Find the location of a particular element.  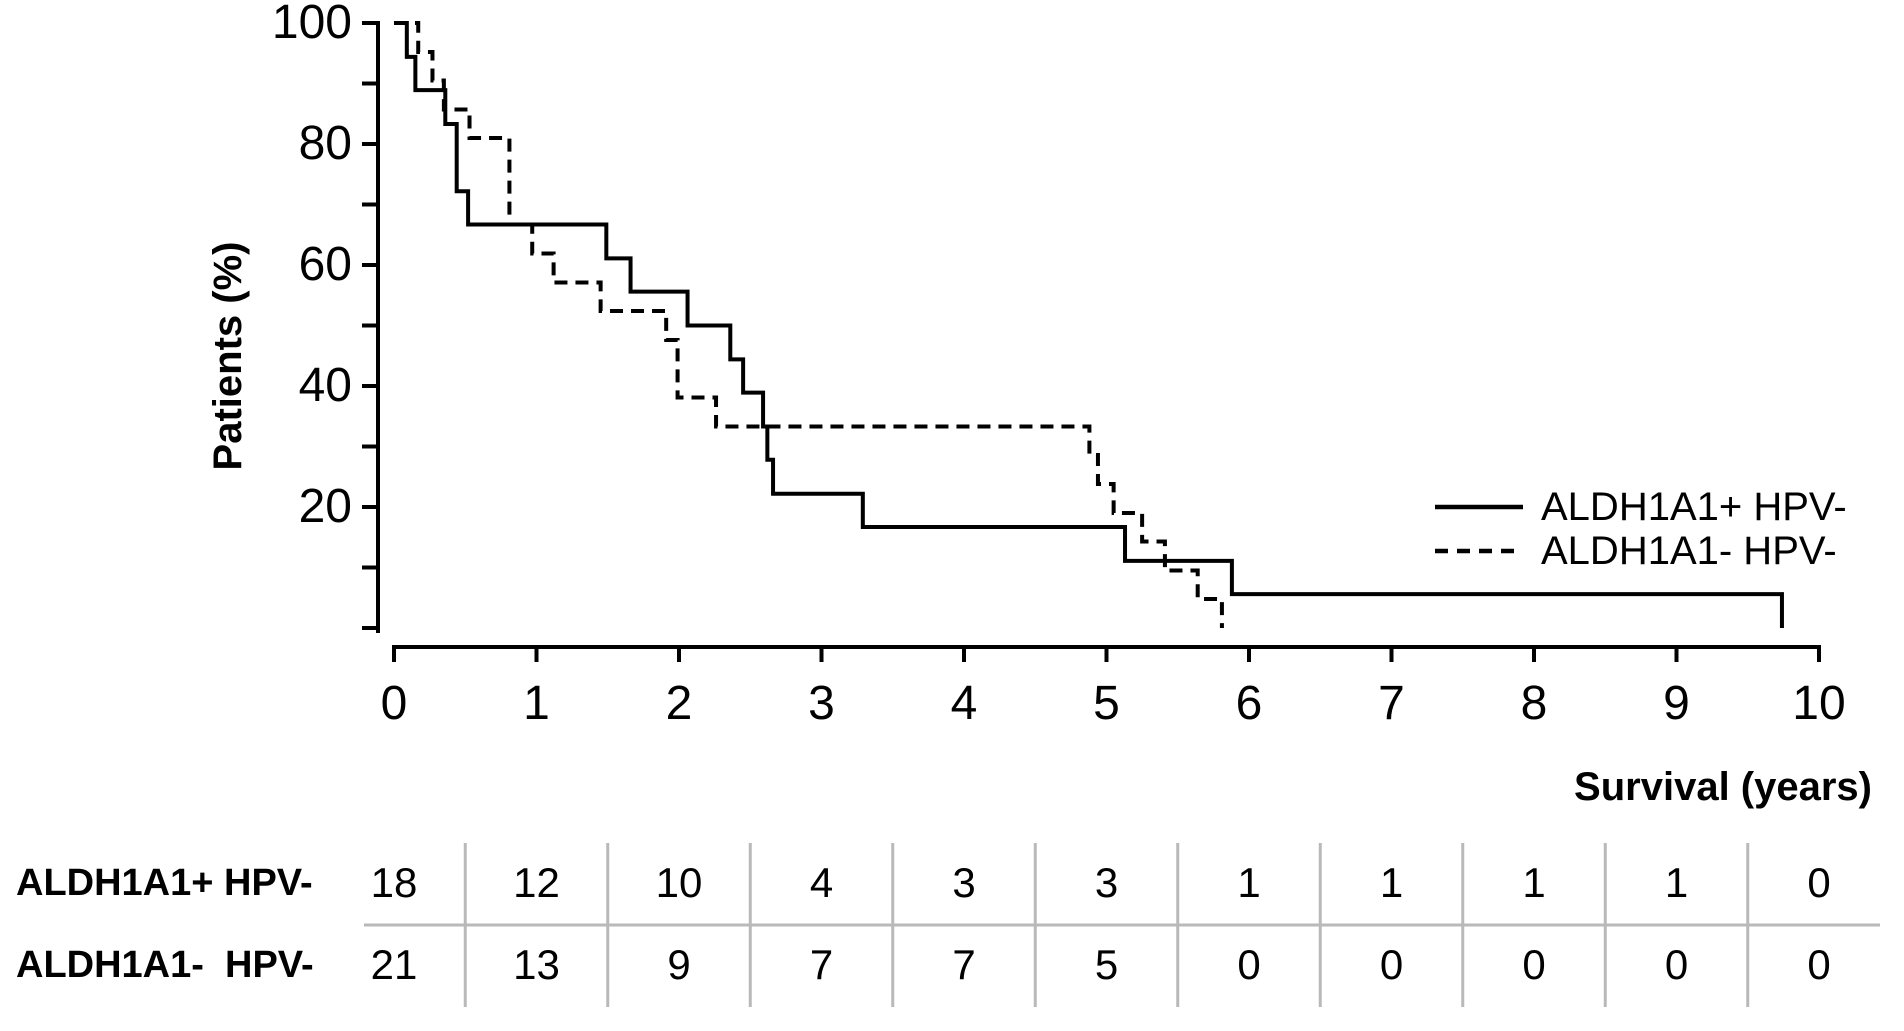

dashed-line-key-icon is located at coordinates (1479, 551).